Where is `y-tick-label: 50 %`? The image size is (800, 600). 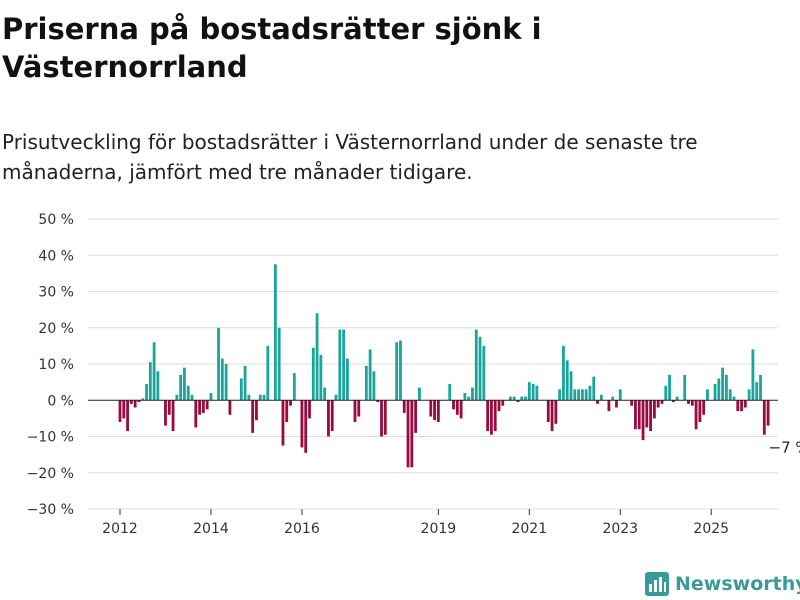 y-tick-label: 50 % is located at coordinates (56, 220).